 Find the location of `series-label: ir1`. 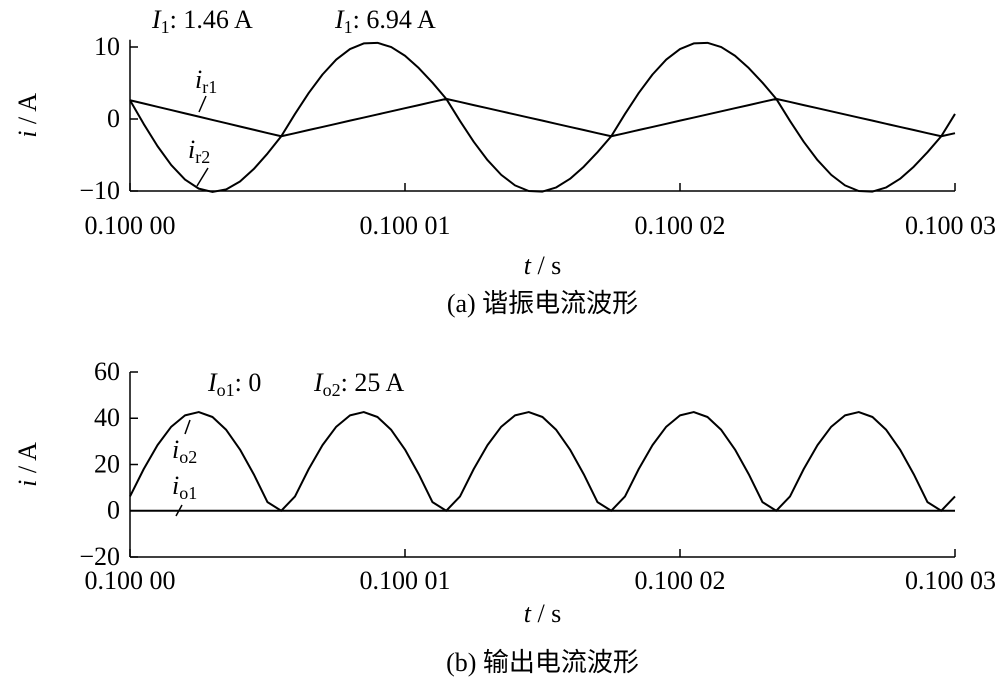

series-label: ir1 is located at coordinates (206, 81).